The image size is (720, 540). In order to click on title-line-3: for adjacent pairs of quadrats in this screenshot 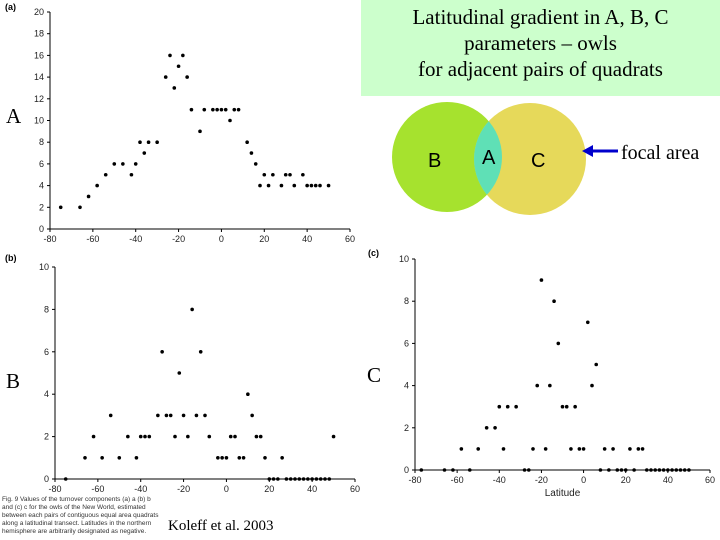, I will do `click(540, 69)`.